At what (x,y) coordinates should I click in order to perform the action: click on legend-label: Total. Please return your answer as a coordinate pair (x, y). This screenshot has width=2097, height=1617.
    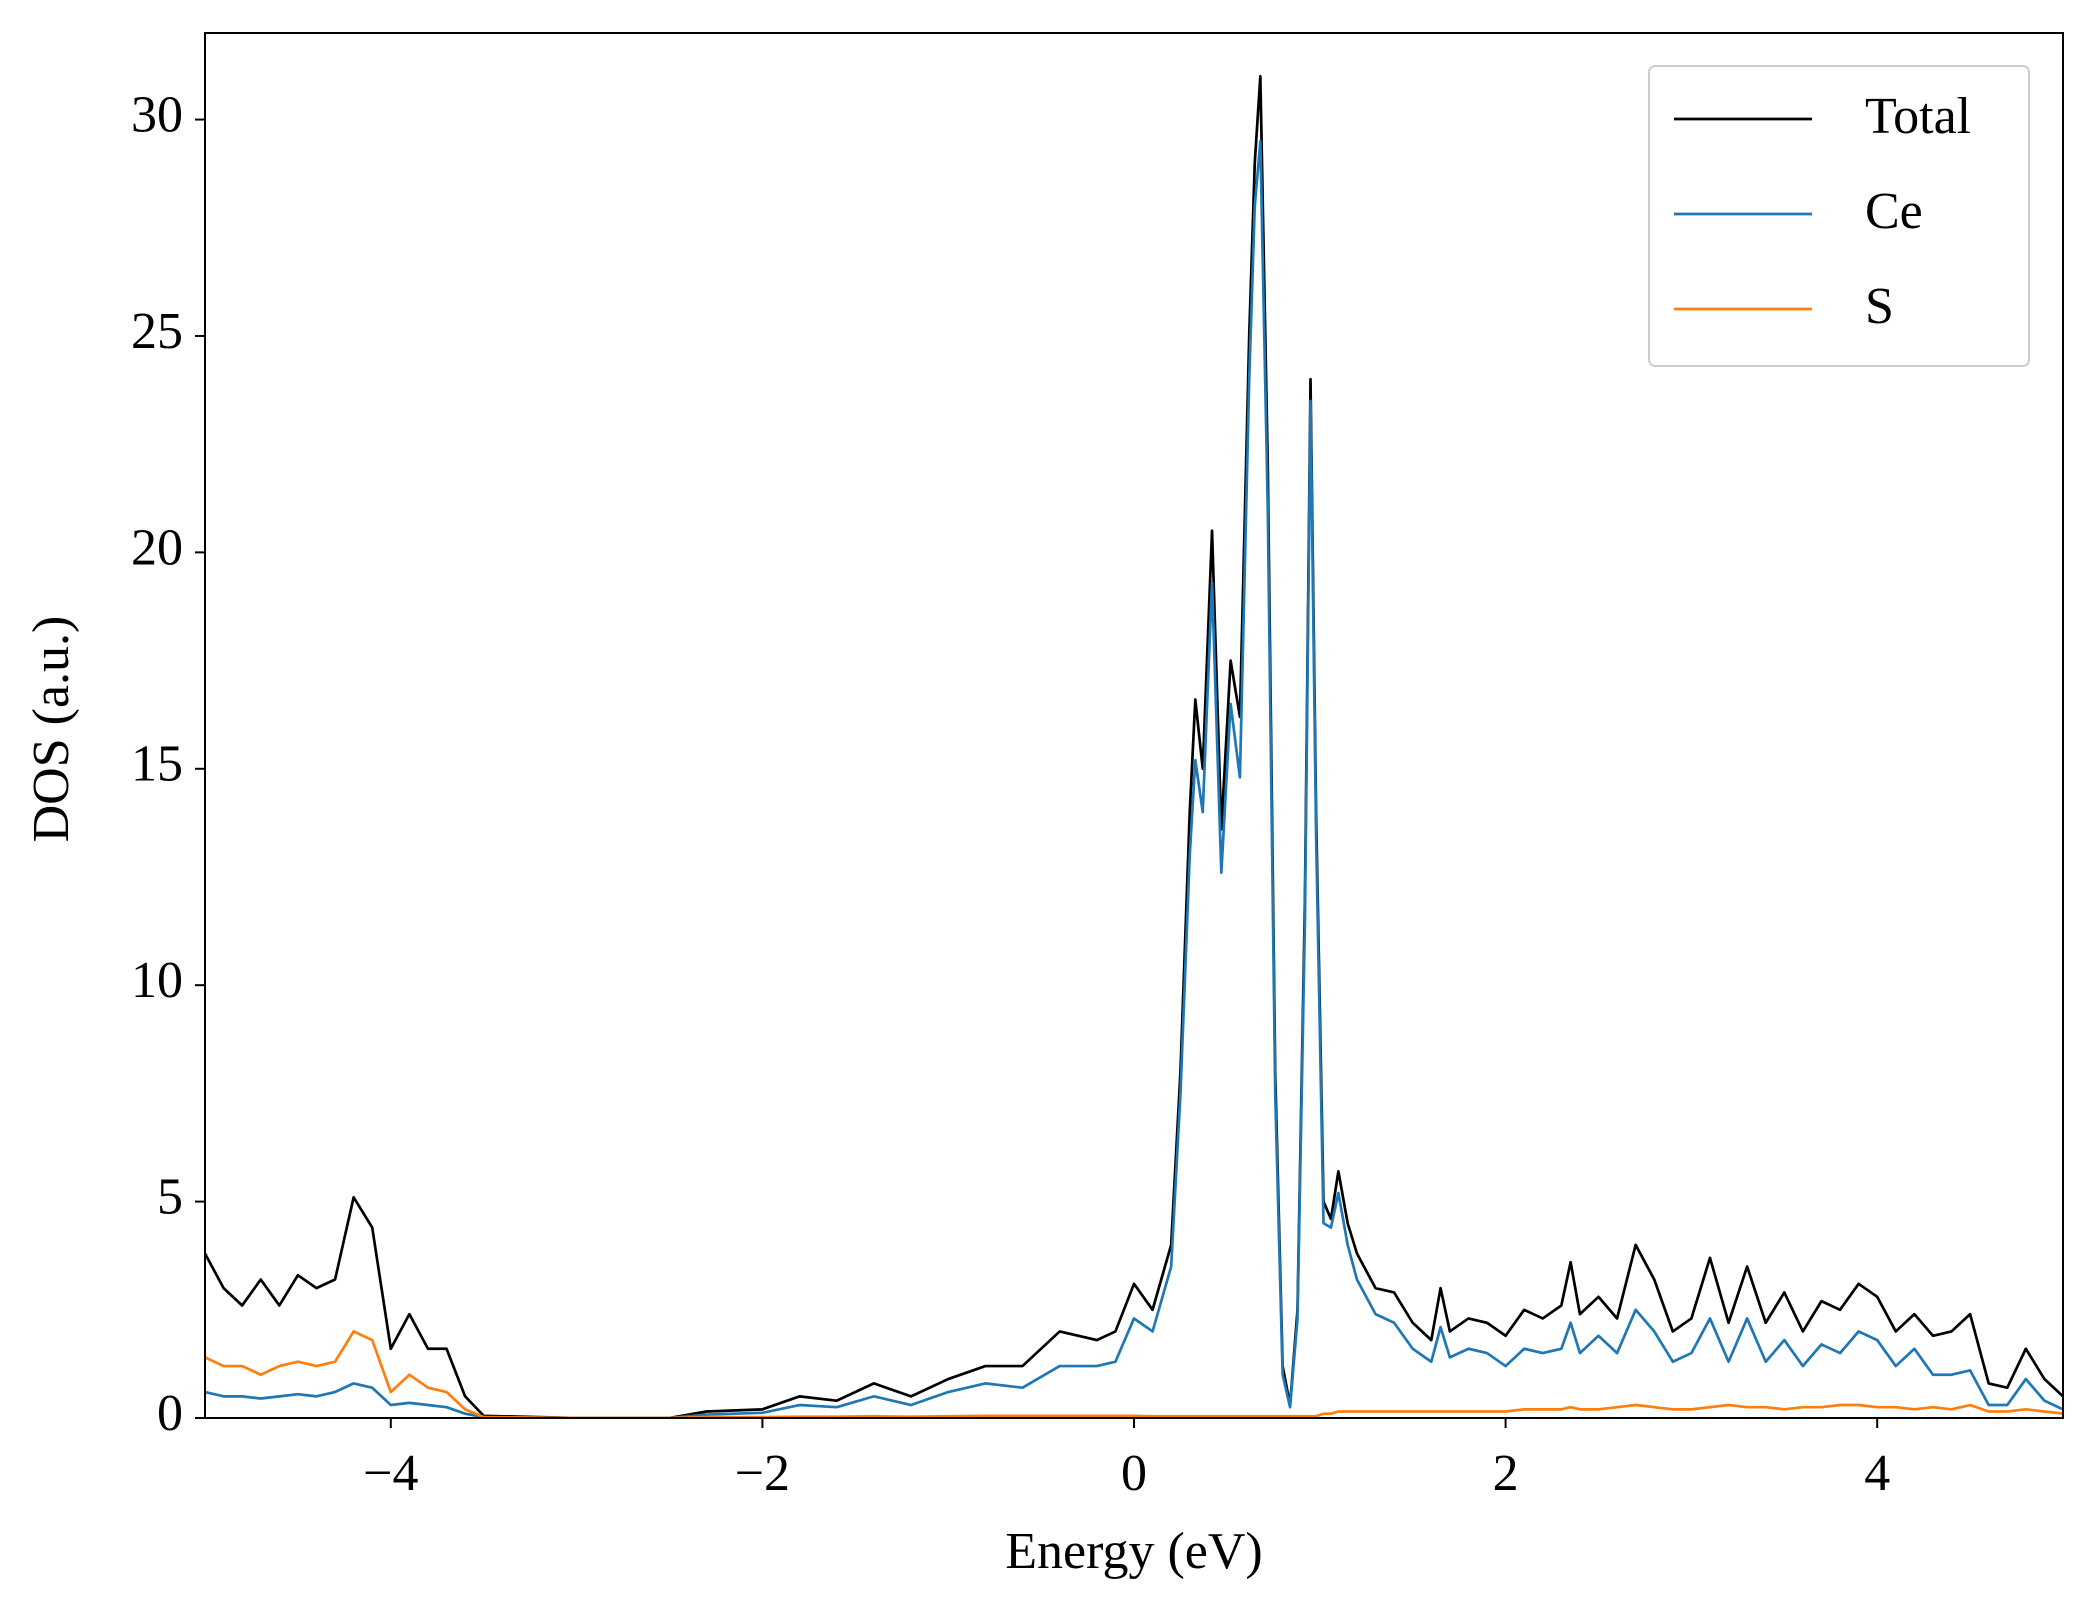
    Looking at the image, I should click on (1918, 116).